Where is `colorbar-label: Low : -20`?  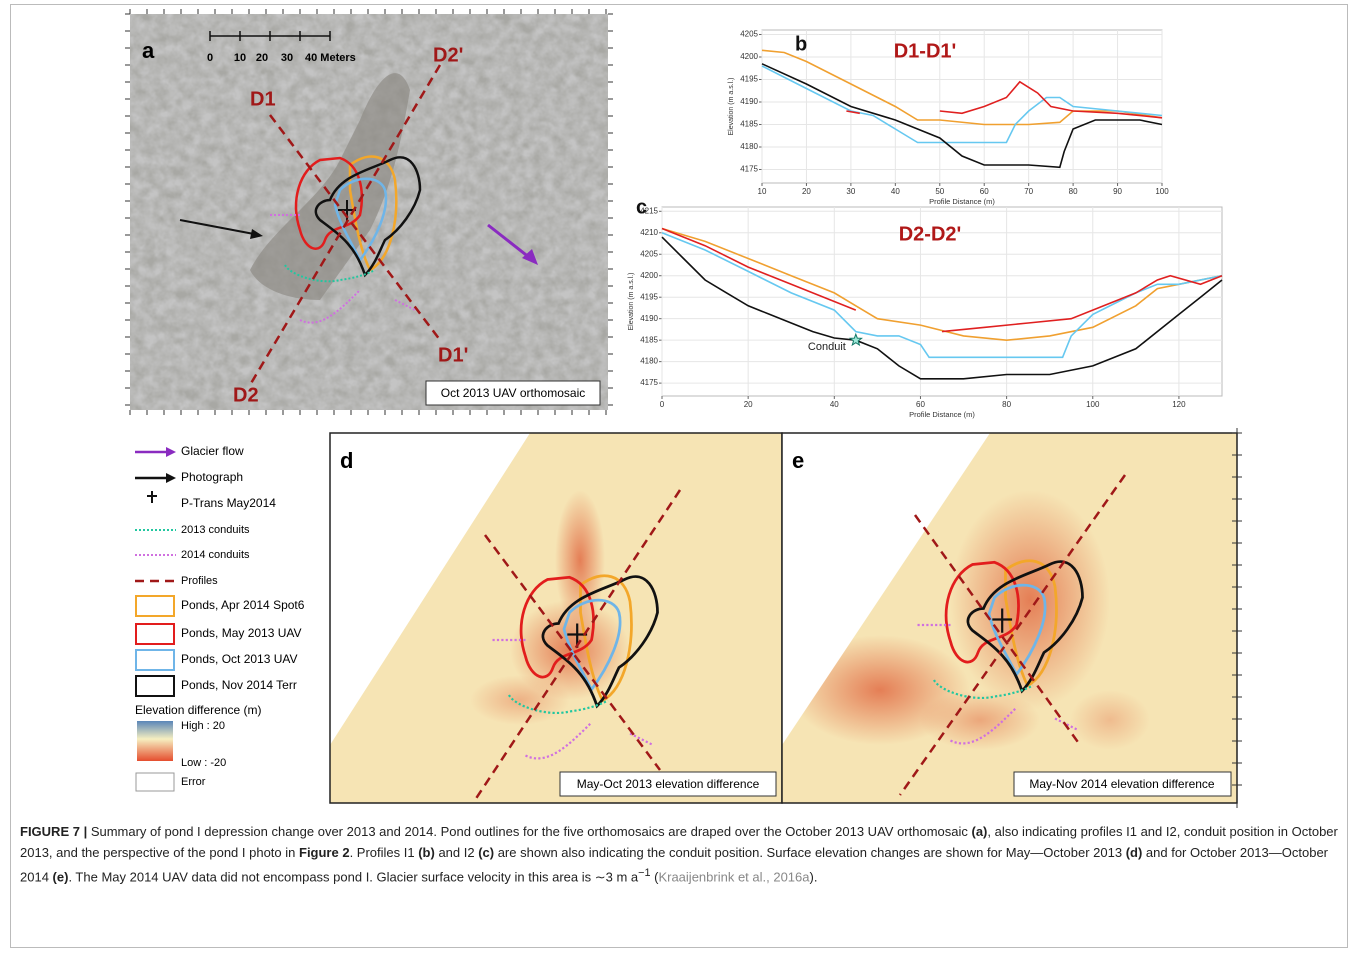
colorbar-label: Low : -20 is located at coordinates (203, 763).